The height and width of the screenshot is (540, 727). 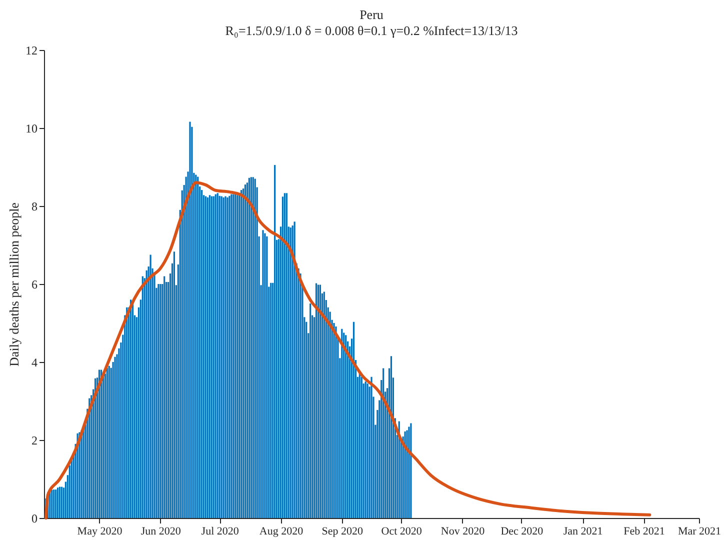 What do you see at coordinates (343, 532) in the screenshot?
I see `x-tick-label: Sep 2020` at bounding box center [343, 532].